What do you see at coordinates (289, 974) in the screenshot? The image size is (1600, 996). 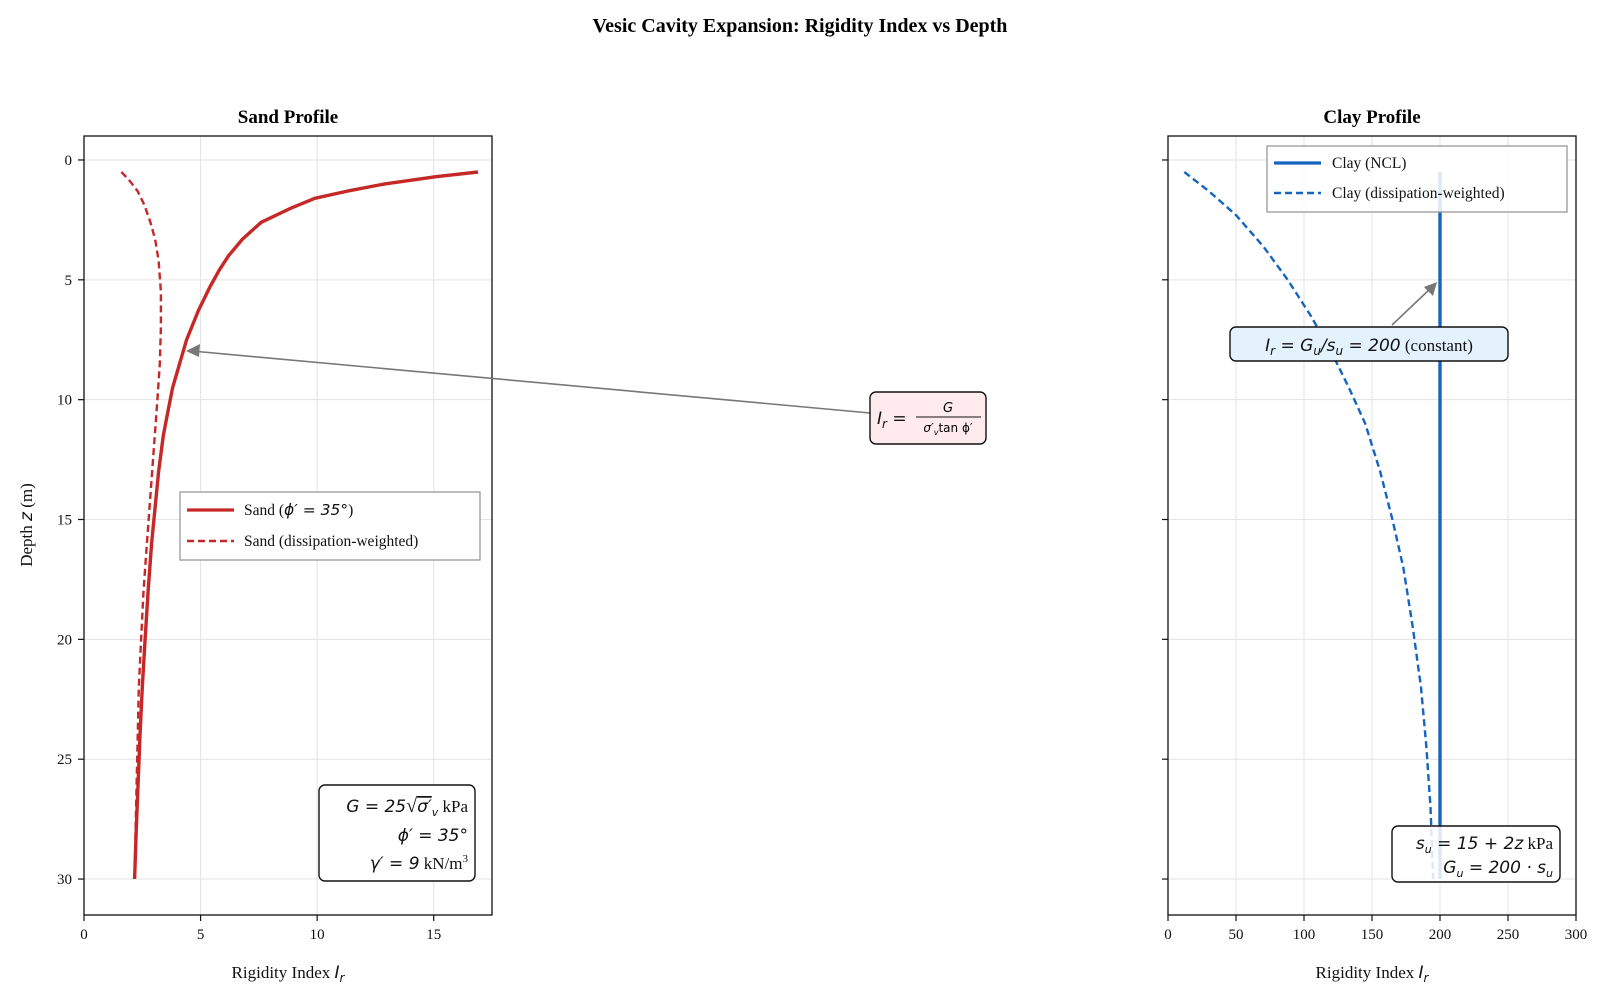 I see `sand-x-axis-label: Rigidity Index Ir` at bounding box center [289, 974].